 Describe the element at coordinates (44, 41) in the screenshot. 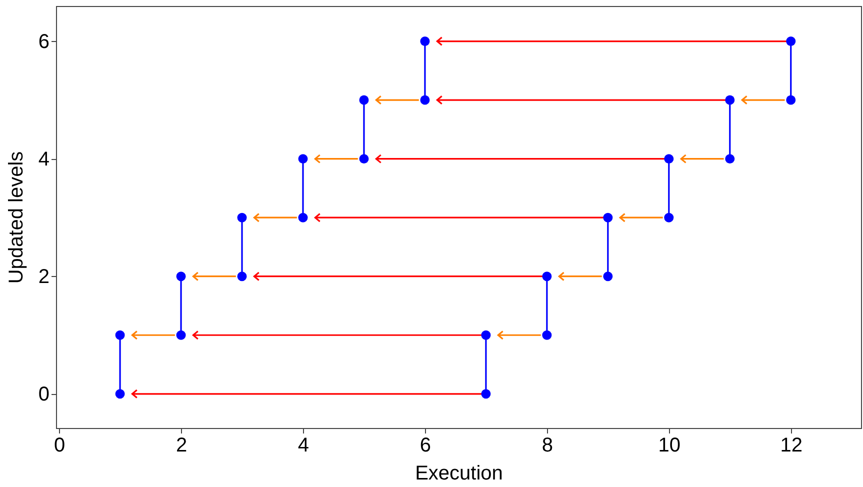

I see `y-tick-label: 6` at that location.